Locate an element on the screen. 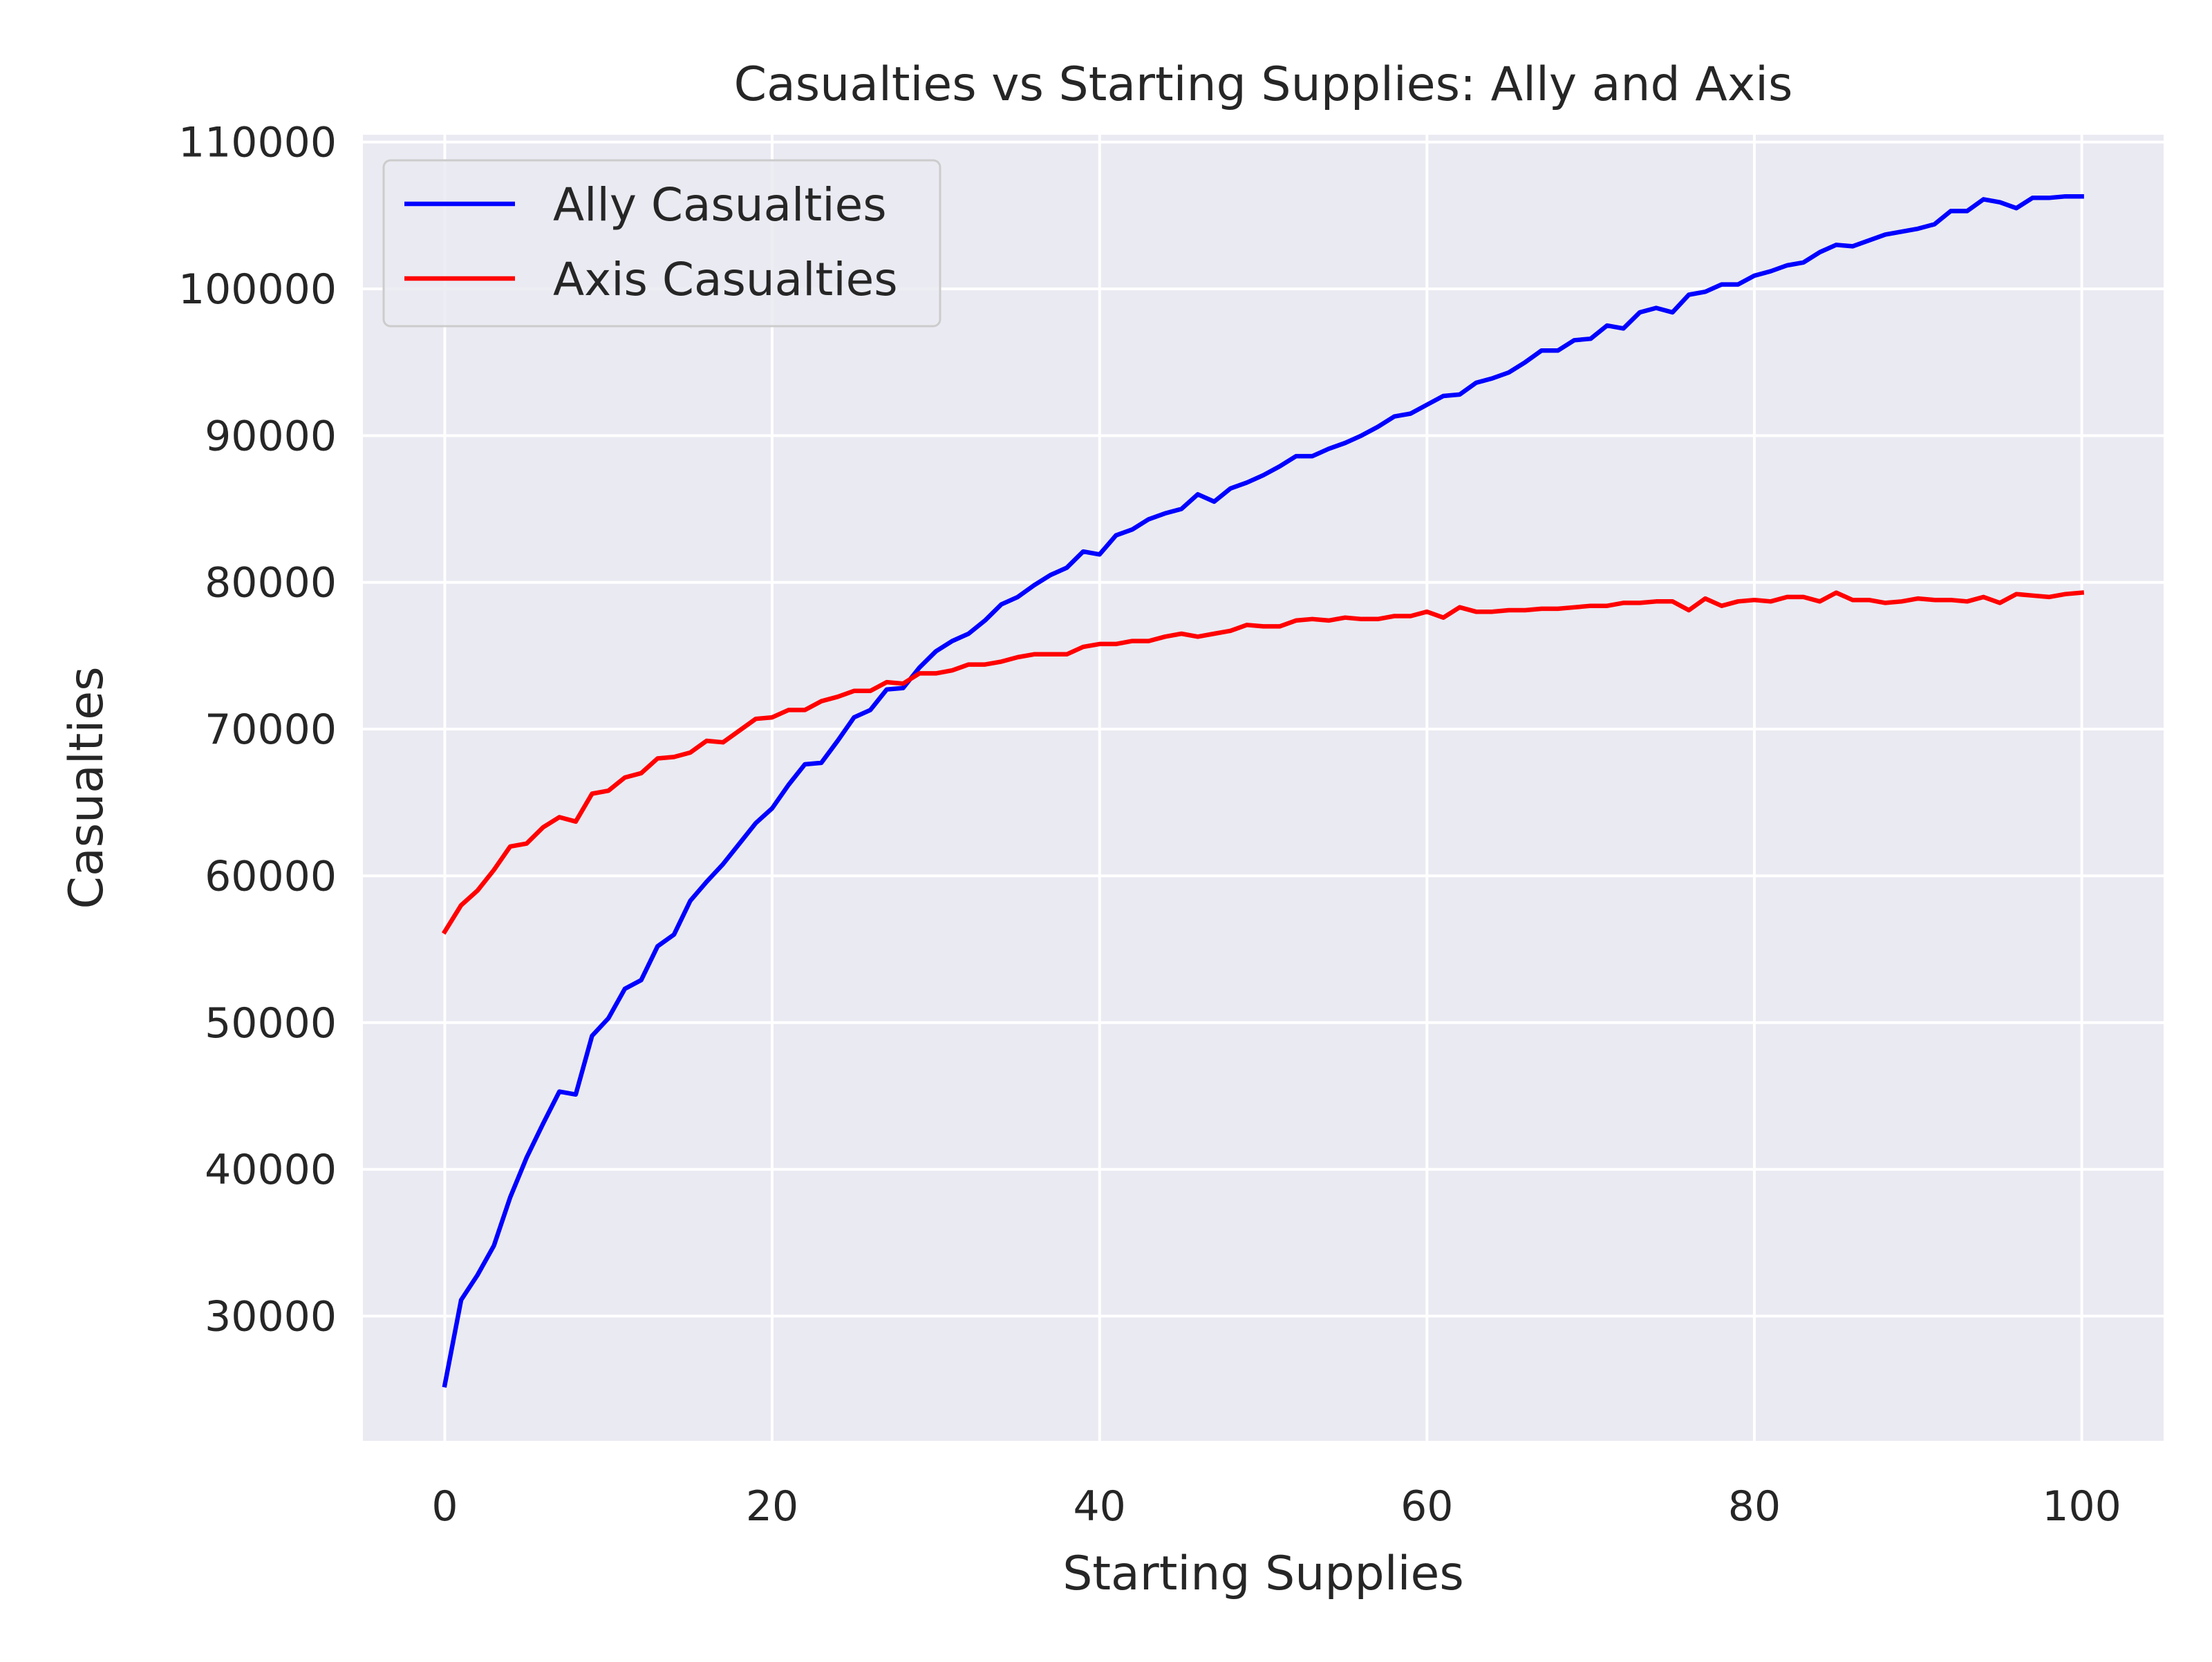 This screenshot has height=1662, width=2212. legend-label-ally: Ally Casualties is located at coordinates (720, 205).